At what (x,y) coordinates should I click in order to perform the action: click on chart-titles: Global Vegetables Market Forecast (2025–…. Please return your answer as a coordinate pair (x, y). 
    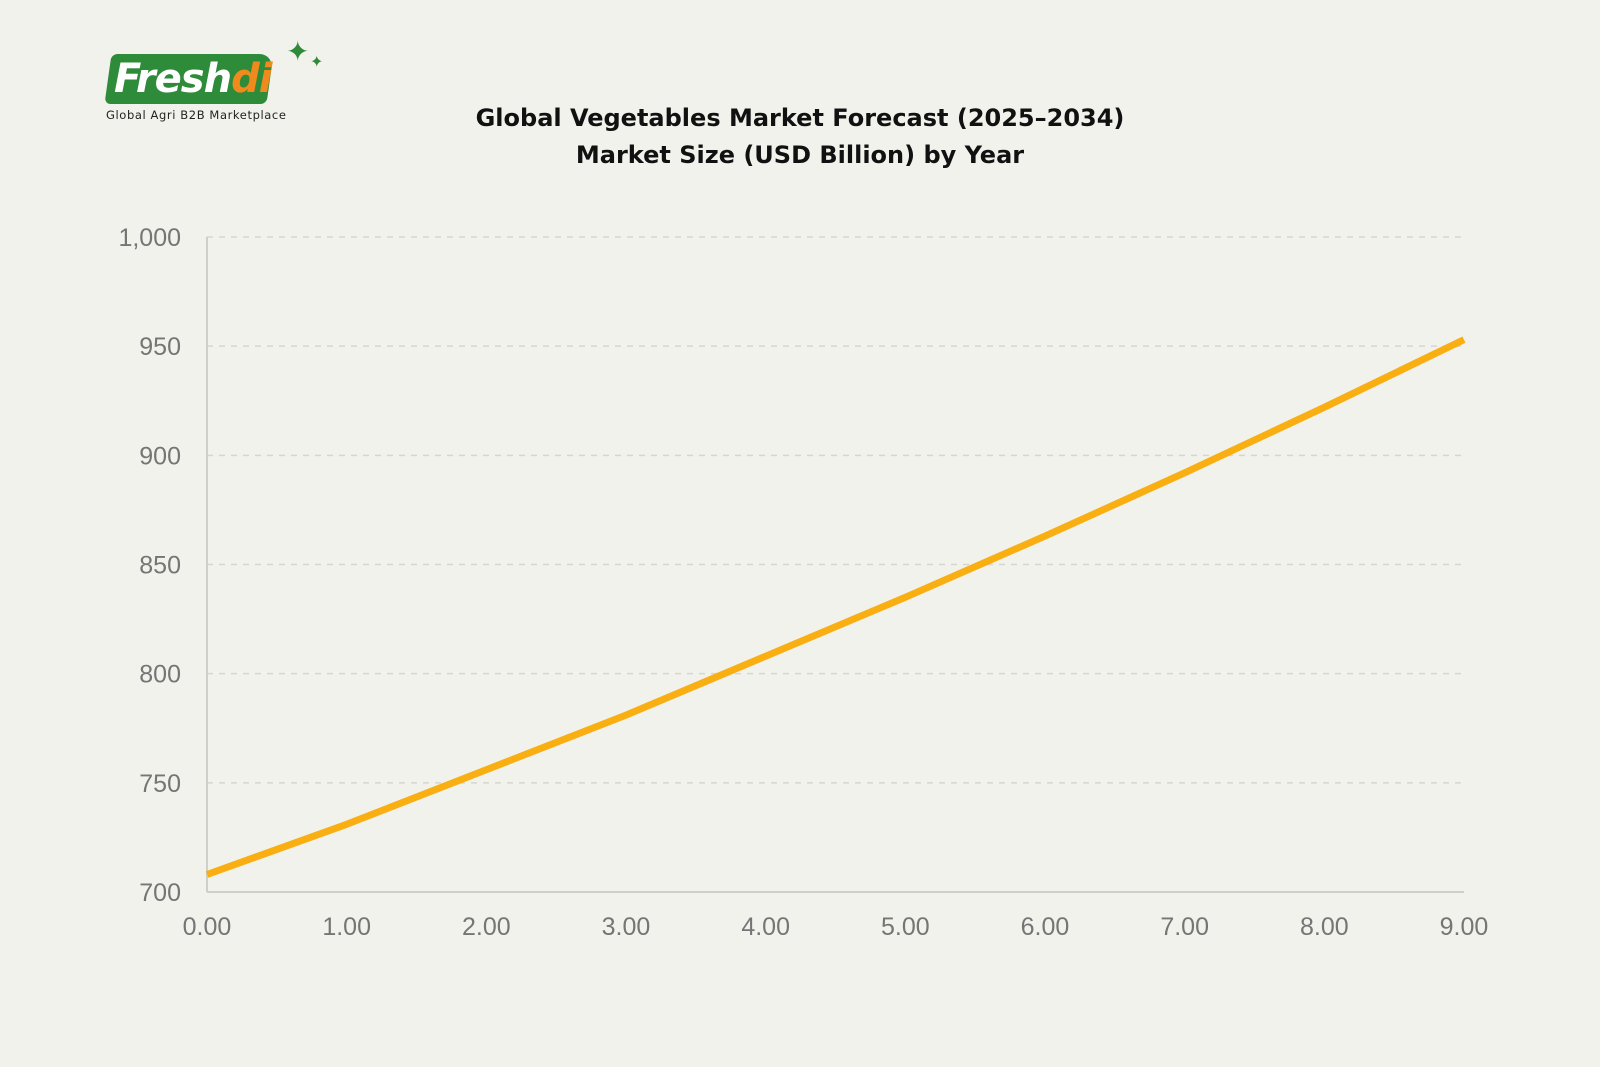
    Looking at the image, I should click on (800, 137).